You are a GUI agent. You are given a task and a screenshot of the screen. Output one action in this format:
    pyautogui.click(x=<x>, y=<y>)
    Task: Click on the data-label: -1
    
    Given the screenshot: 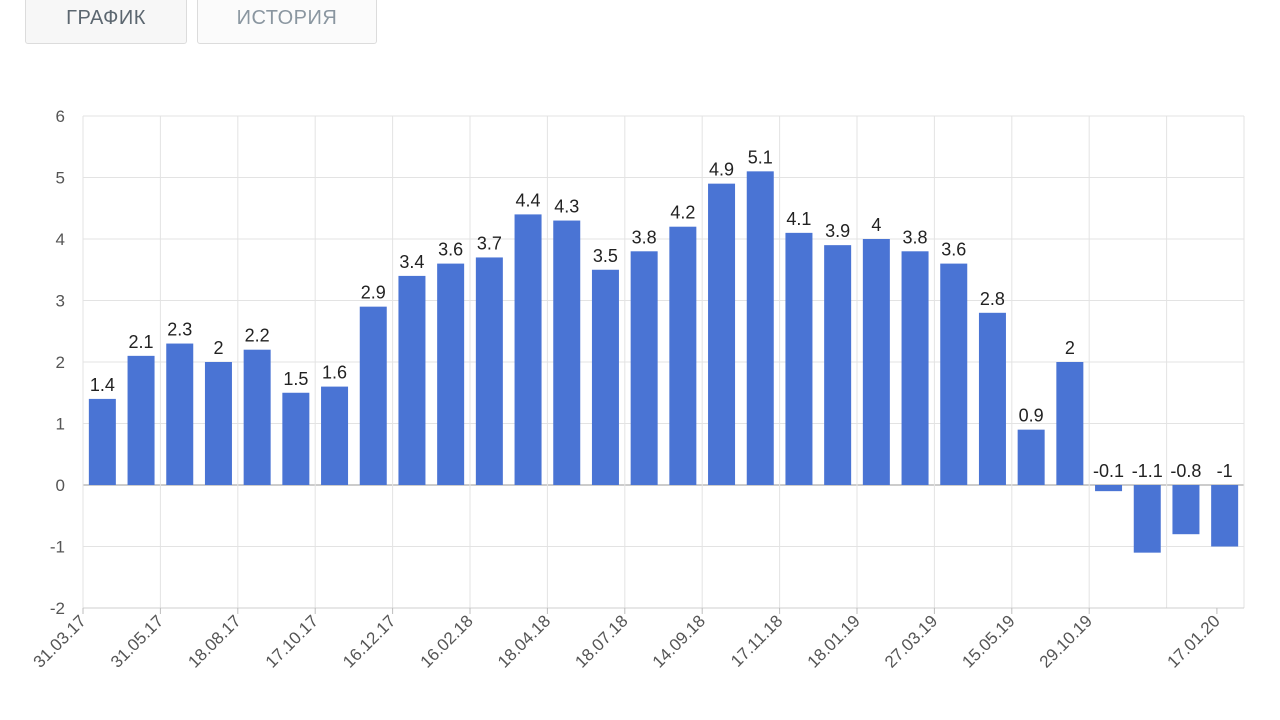 What is the action you would take?
    pyautogui.click(x=1225, y=471)
    